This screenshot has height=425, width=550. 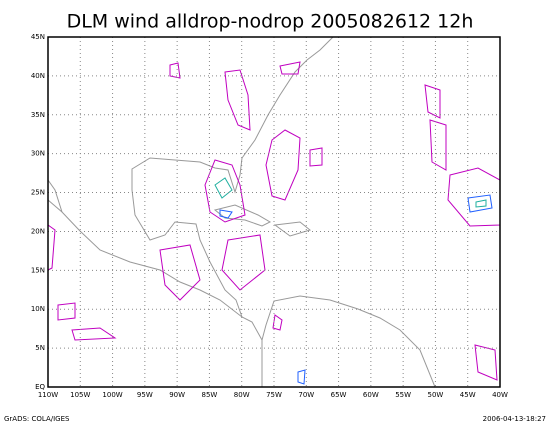 What do you see at coordinates (112, 395) in the screenshot?
I see `lon-label: 100W` at bounding box center [112, 395].